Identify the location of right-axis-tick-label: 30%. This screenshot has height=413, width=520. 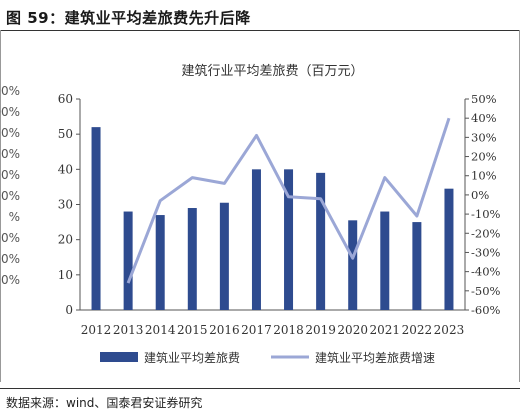
(484, 137).